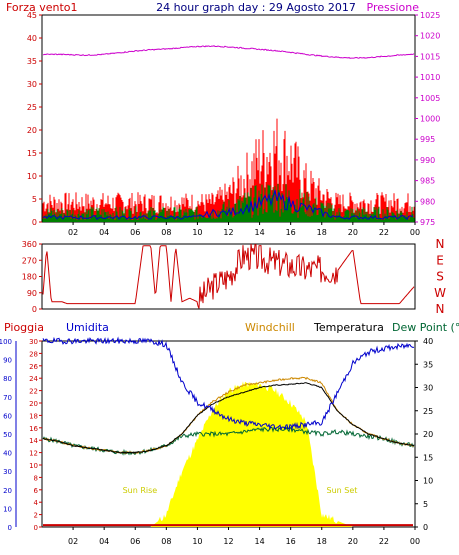 The width and height of the screenshot is (459, 555). What do you see at coordinates (427, 139) in the screenshot?
I see `right-tick-label: 995` at bounding box center [427, 139].